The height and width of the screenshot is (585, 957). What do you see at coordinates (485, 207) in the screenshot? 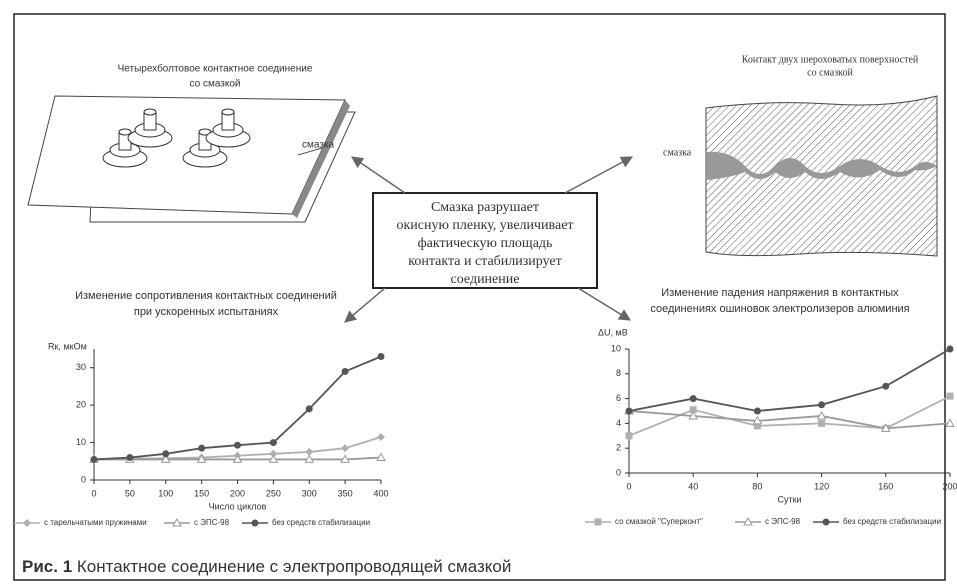
I see `center-text: Смазка разрушает` at bounding box center [485, 207].